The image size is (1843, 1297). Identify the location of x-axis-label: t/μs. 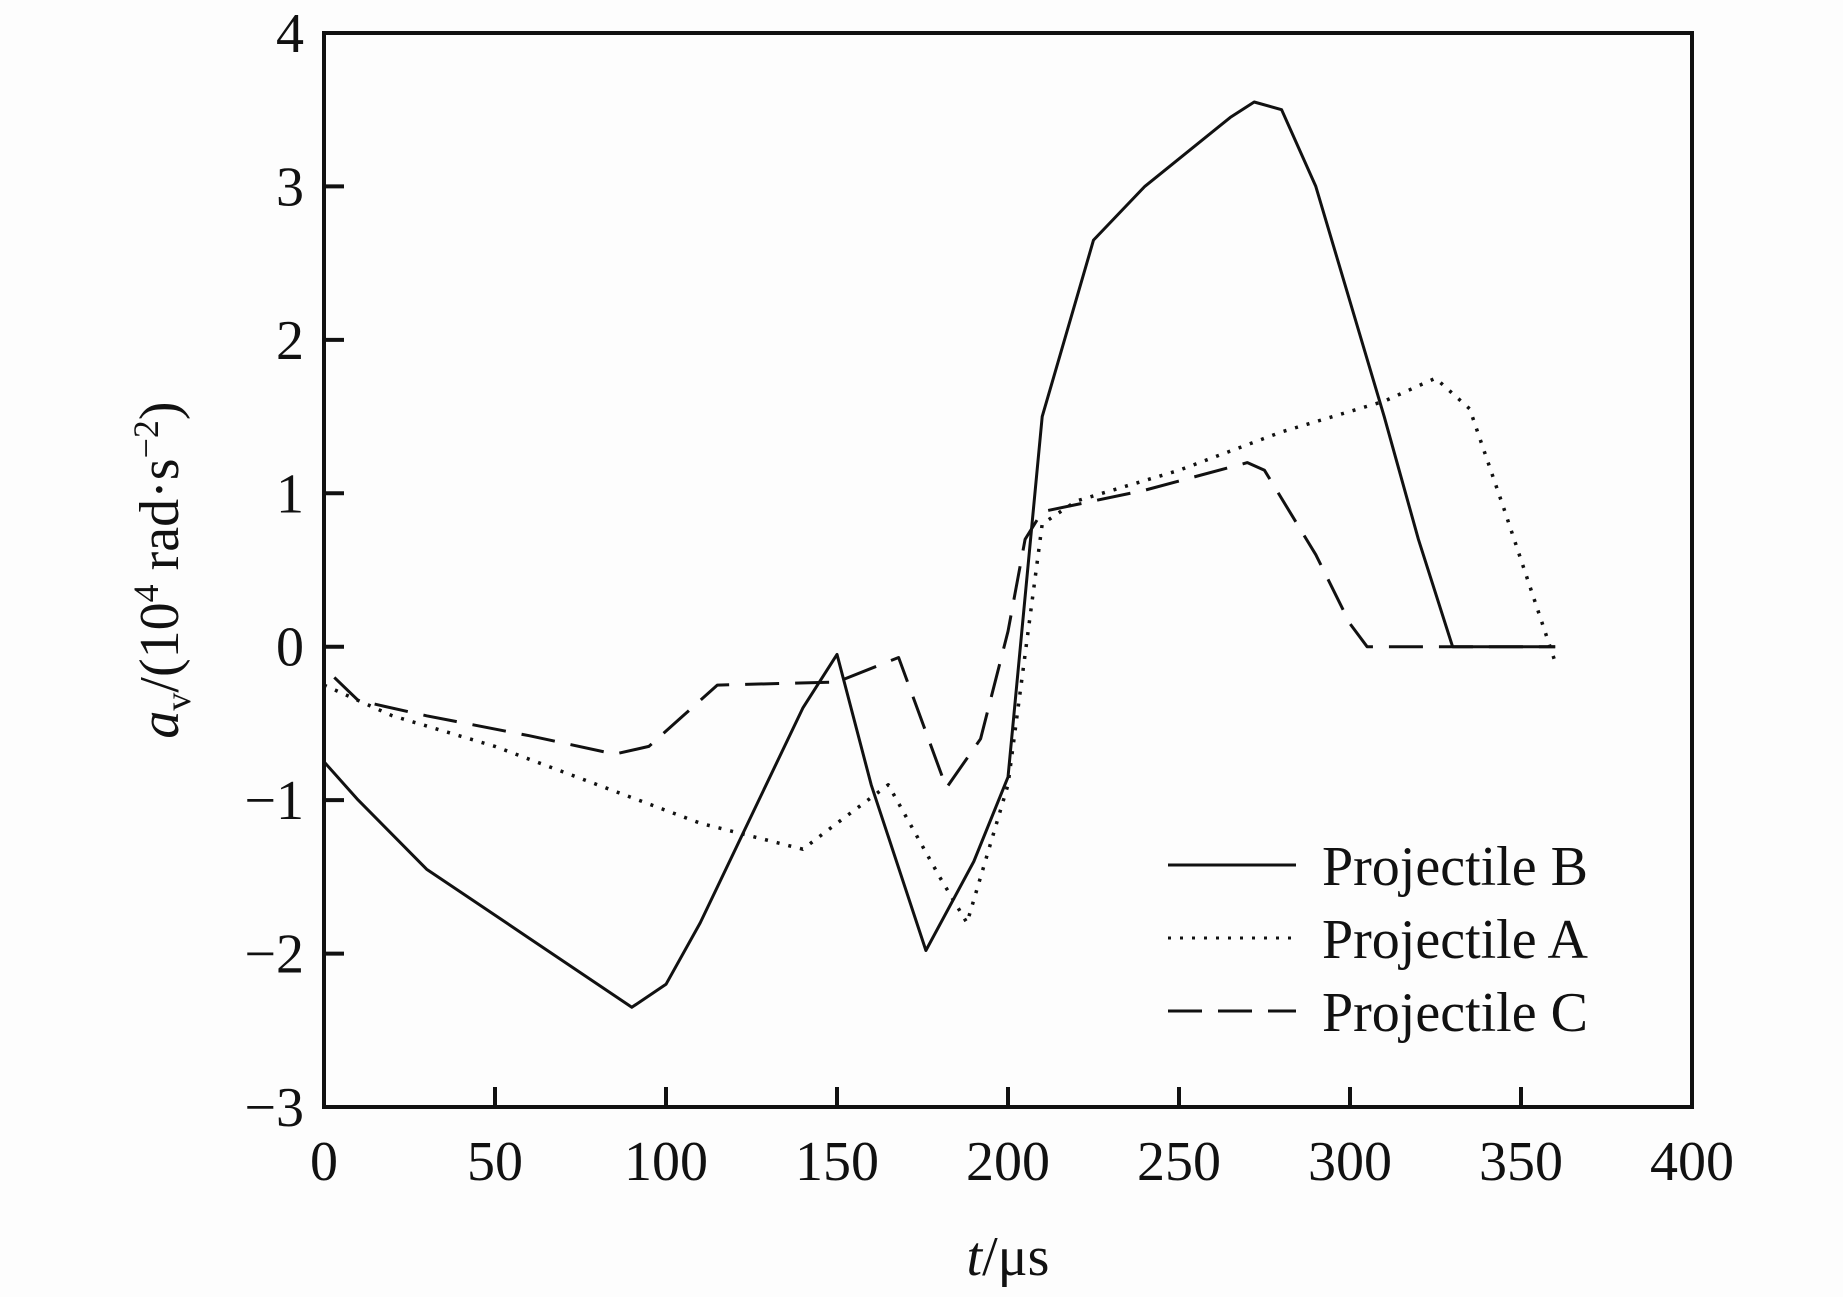
(1008, 1257).